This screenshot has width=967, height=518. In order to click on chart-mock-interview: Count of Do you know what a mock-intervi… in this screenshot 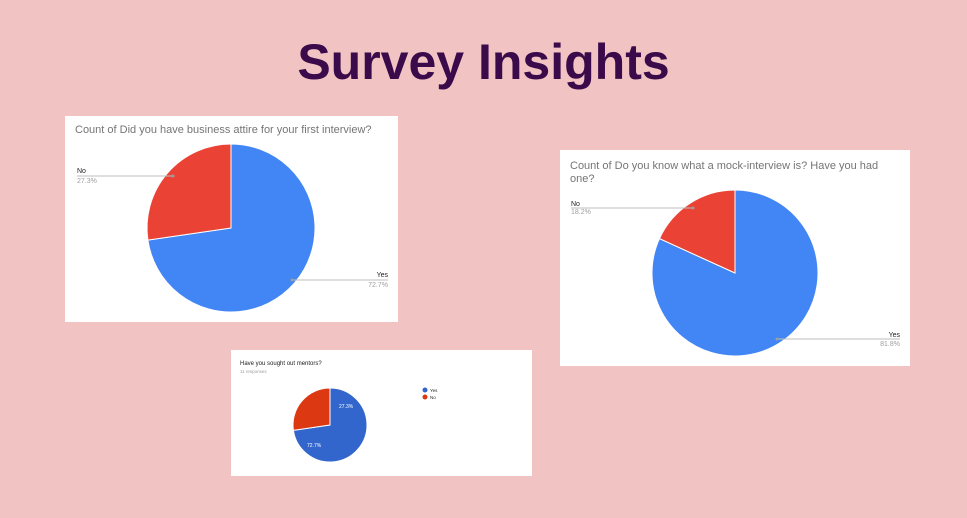, I will do `click(735, 258)`.